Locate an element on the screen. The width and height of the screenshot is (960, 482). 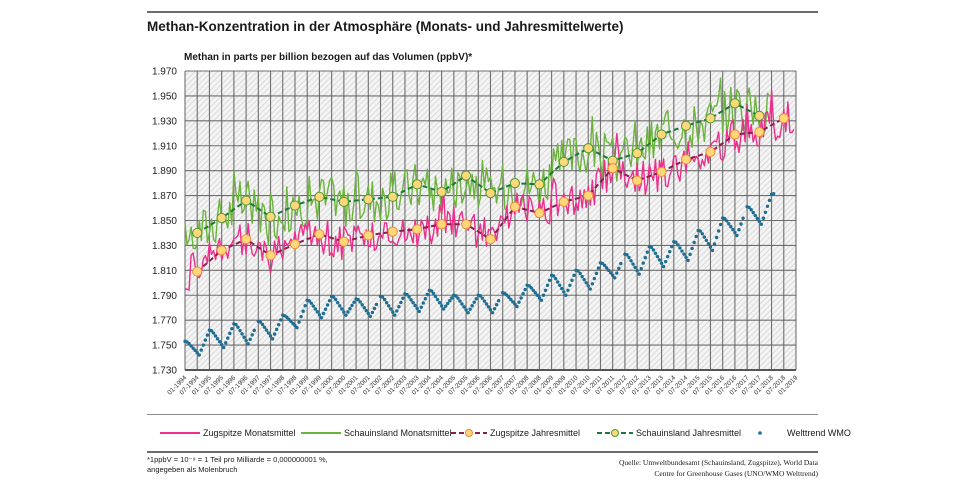
legend-item-wmo: Welttrend WMO is located at coordinates (803, 433).